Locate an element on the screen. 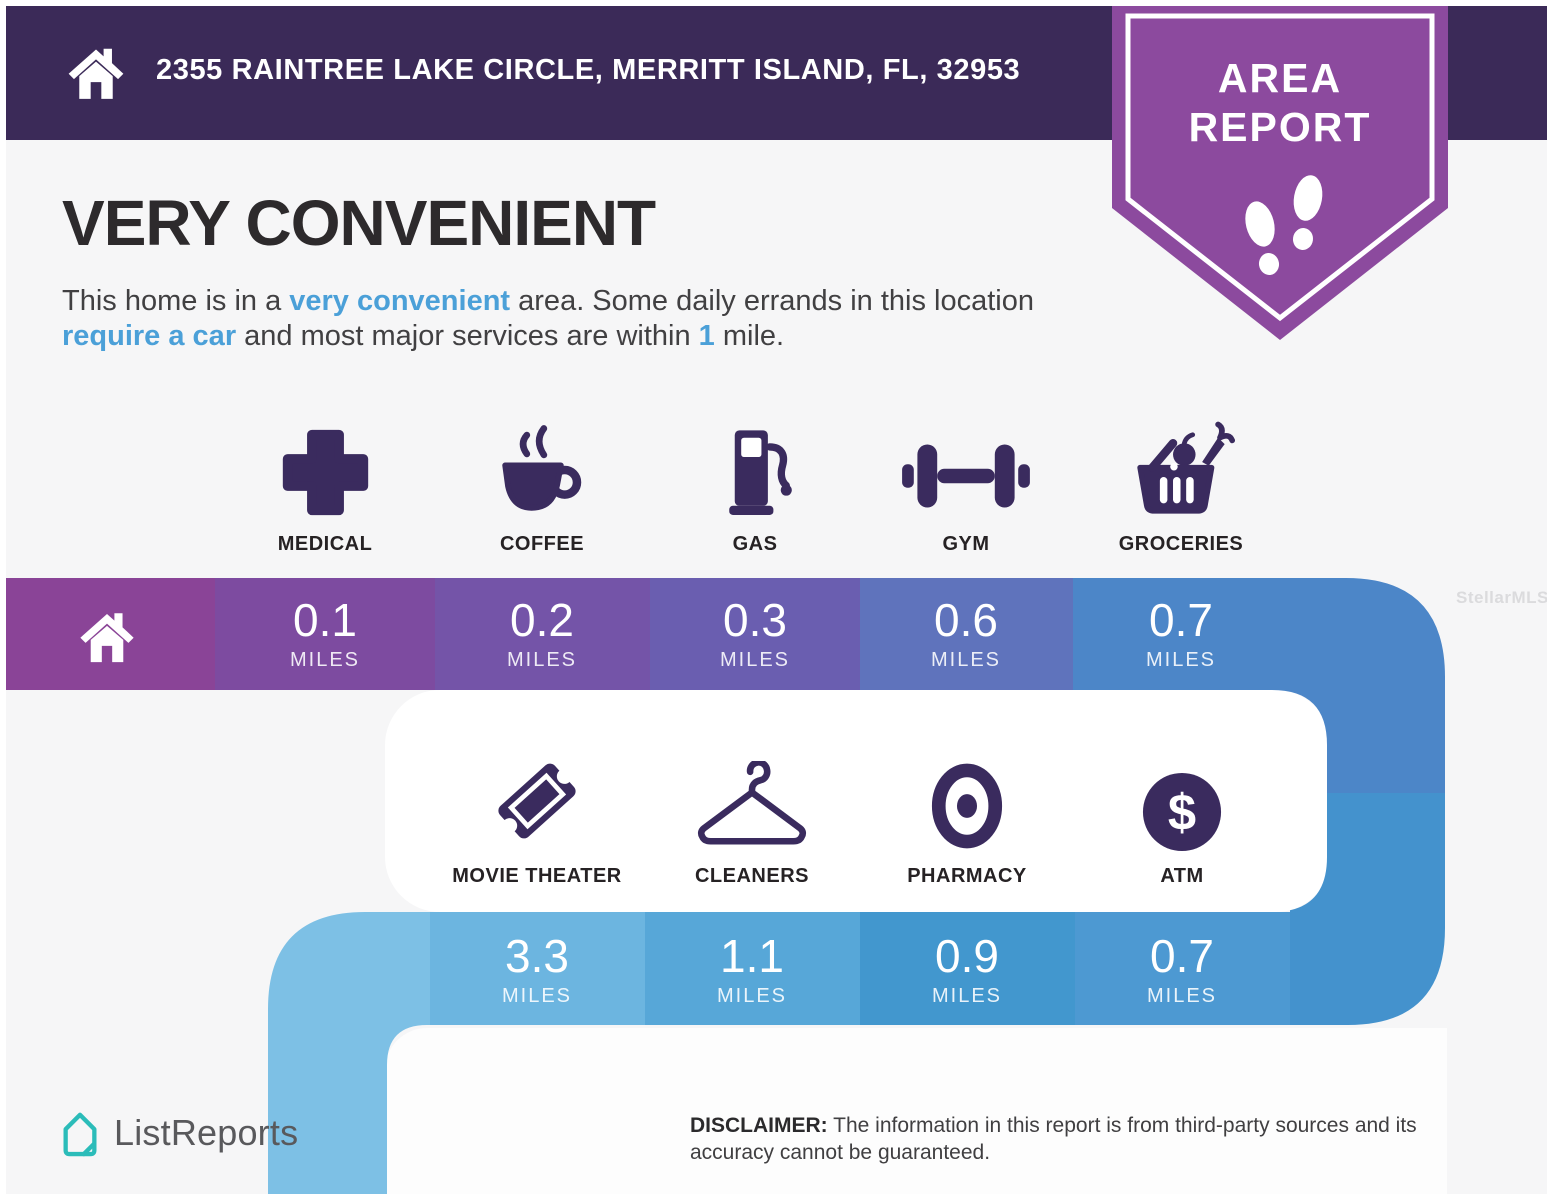  service-label: GYM is located at coordinates (966, 544).